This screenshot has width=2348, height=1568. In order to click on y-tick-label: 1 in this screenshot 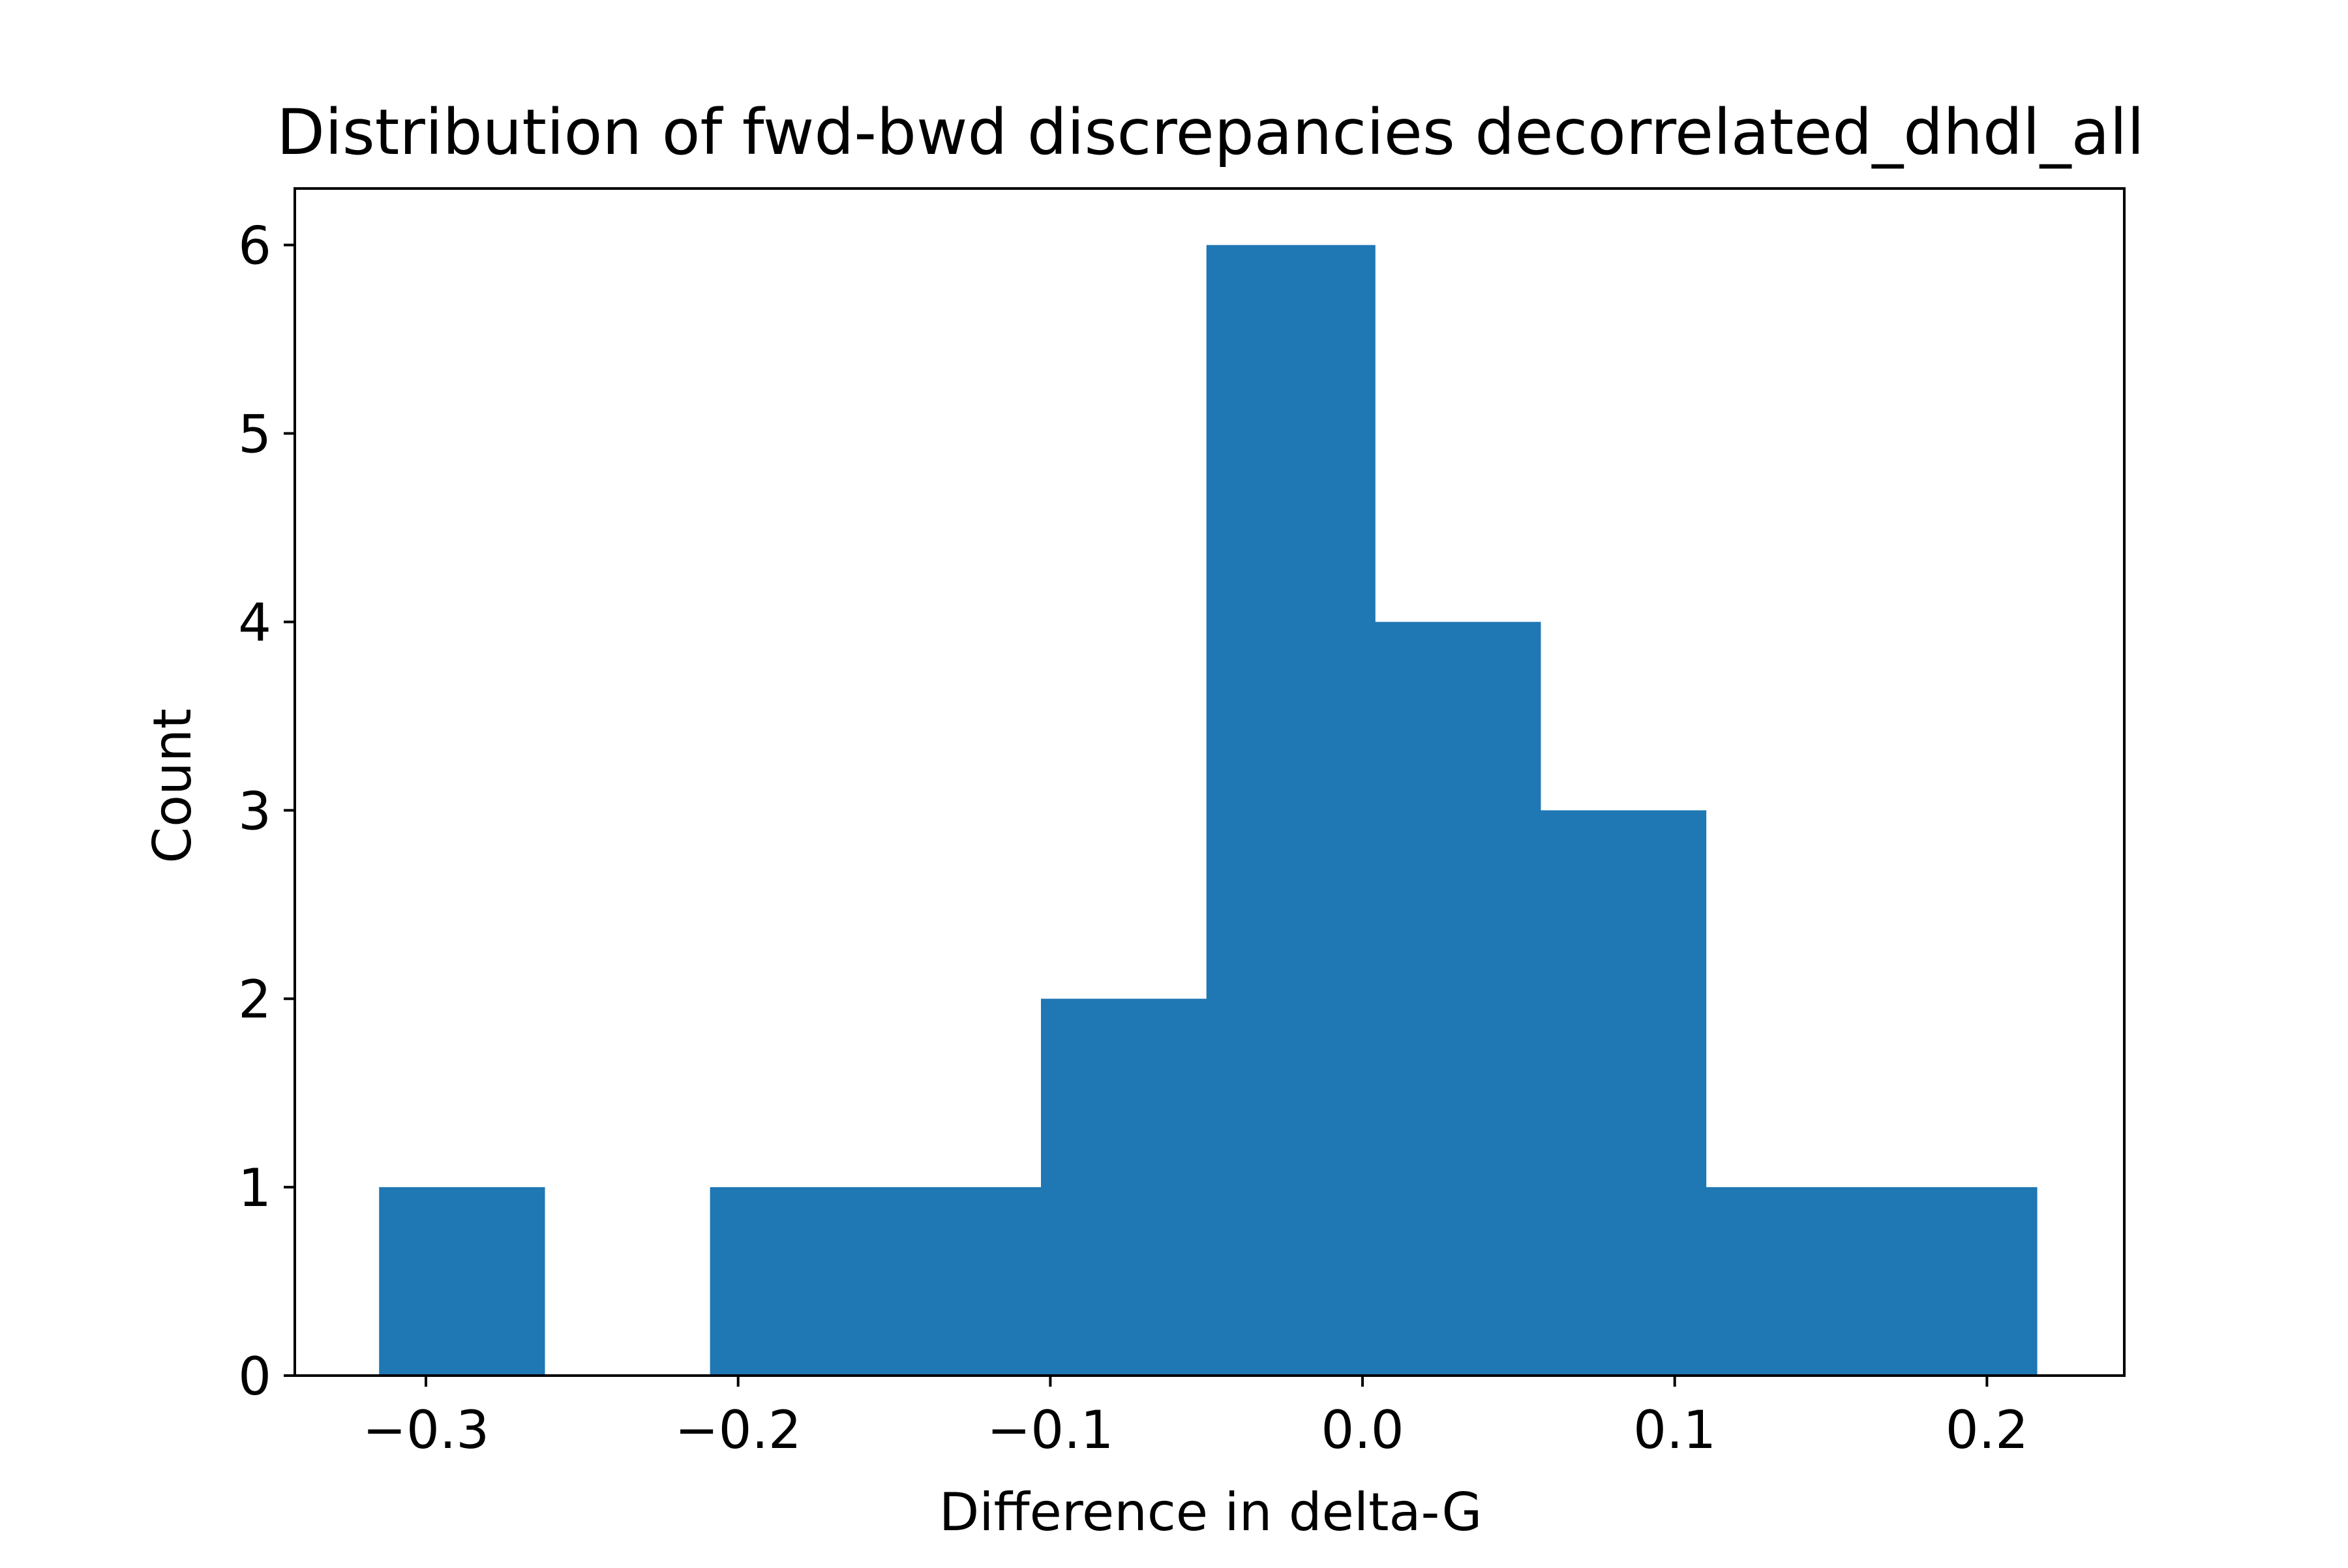, I will do `click(255, 1188)`.